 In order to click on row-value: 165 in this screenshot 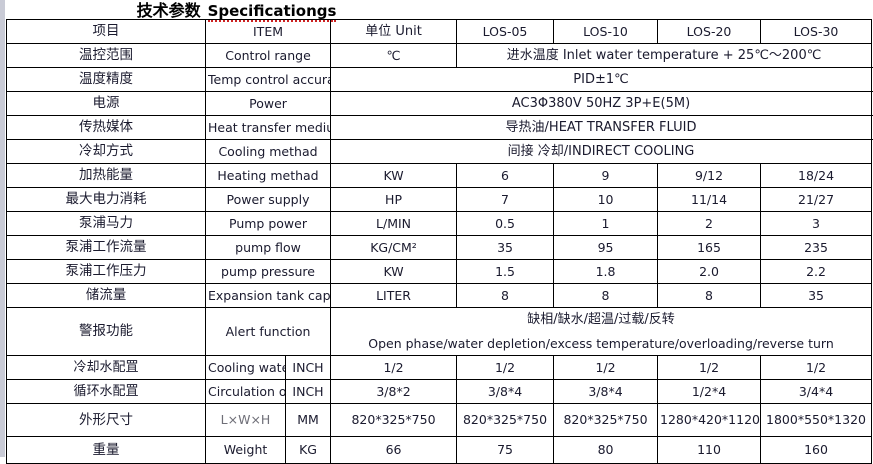, I will do `click(709, 247)`.